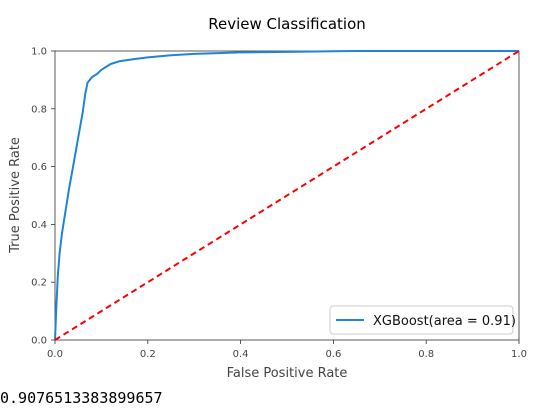 This screenshot has width=541, height=415. Describe the element at coordinates (15, 195) in the screenshot. I see `y-axis-label: True Positive Rate` at that location.